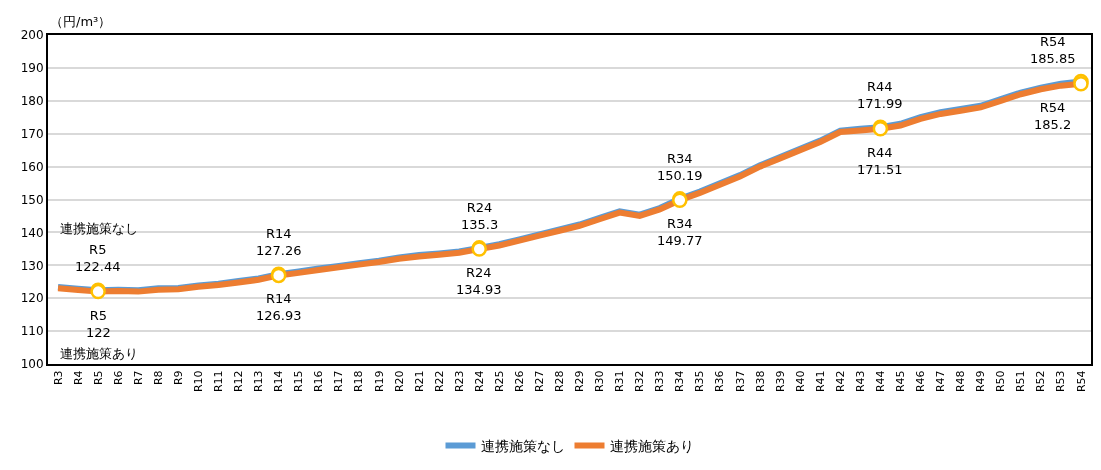 The width and height of the screenshot is (1101, 470). I want to click on x-tick-label: R29, so click(580, 381).